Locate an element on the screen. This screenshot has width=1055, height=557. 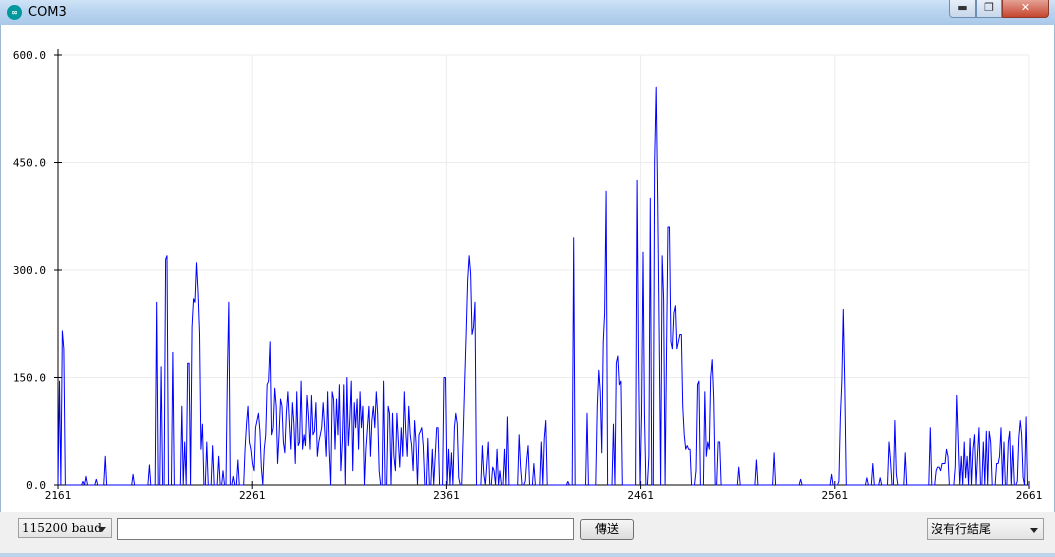
window-title: COM3 is located at coordinates (47, 12).